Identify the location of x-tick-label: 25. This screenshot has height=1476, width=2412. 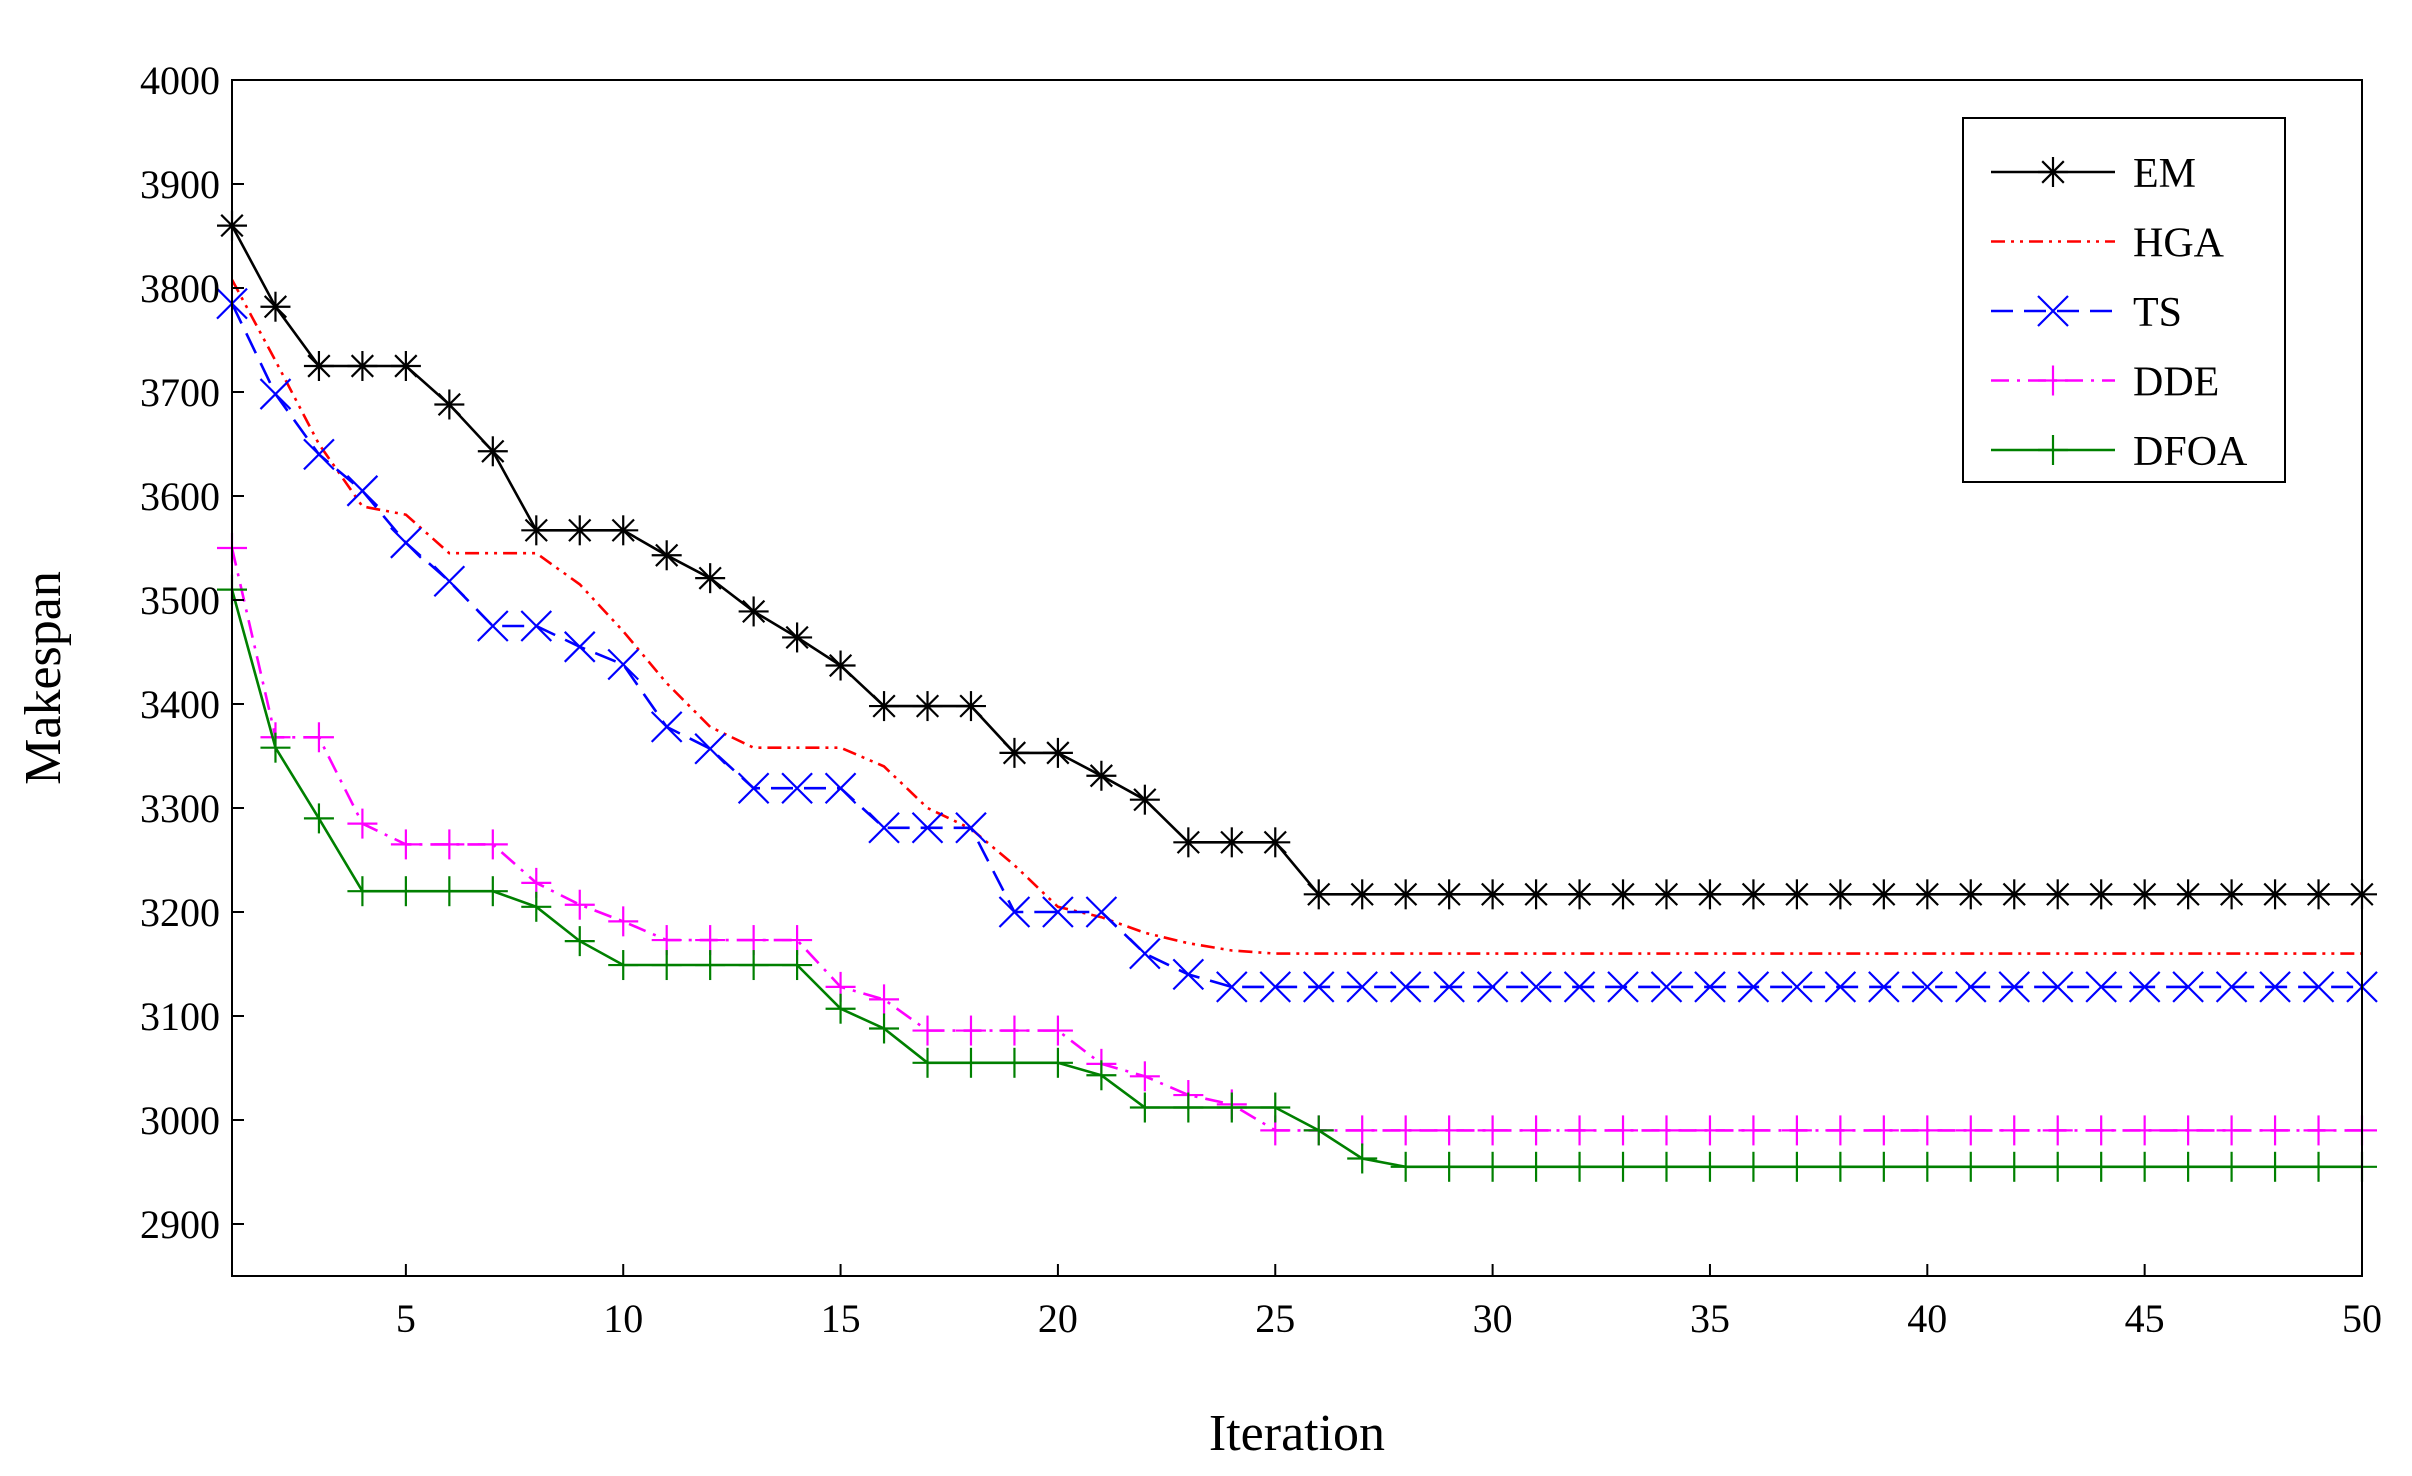
(1275, 1318).